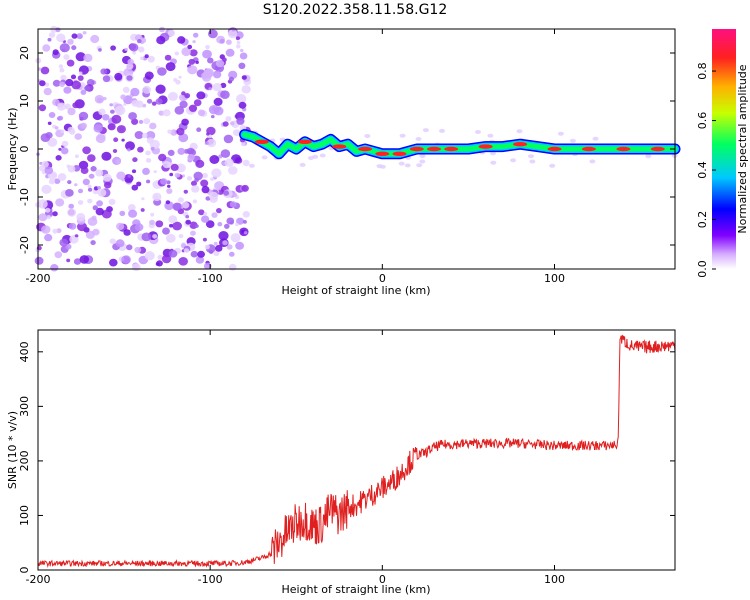  What do you see at coordinates (355, 290) in the screenshot?
I see `spectrogram-x-axis-label: Height of straight line (km)` at bounding box center [355, 290].